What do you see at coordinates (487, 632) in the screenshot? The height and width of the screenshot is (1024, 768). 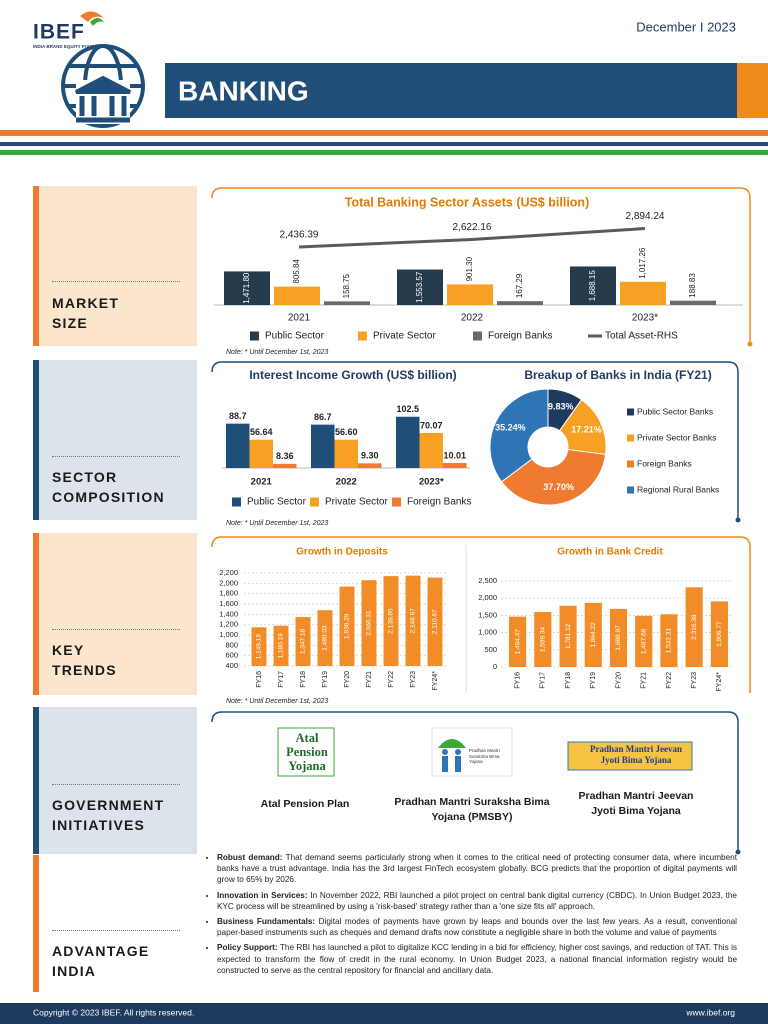 I see `y-tick-label: 1,000` at bounding box center [487, 632].